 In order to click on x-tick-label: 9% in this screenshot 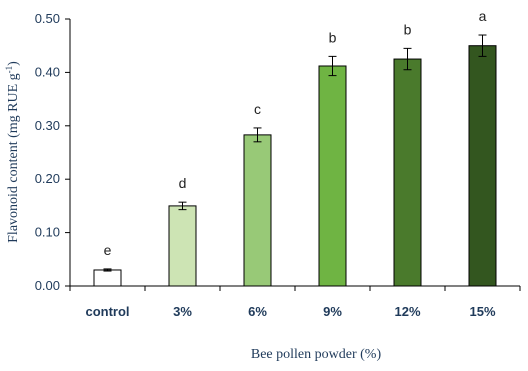, I will do `click(332, 311)`.